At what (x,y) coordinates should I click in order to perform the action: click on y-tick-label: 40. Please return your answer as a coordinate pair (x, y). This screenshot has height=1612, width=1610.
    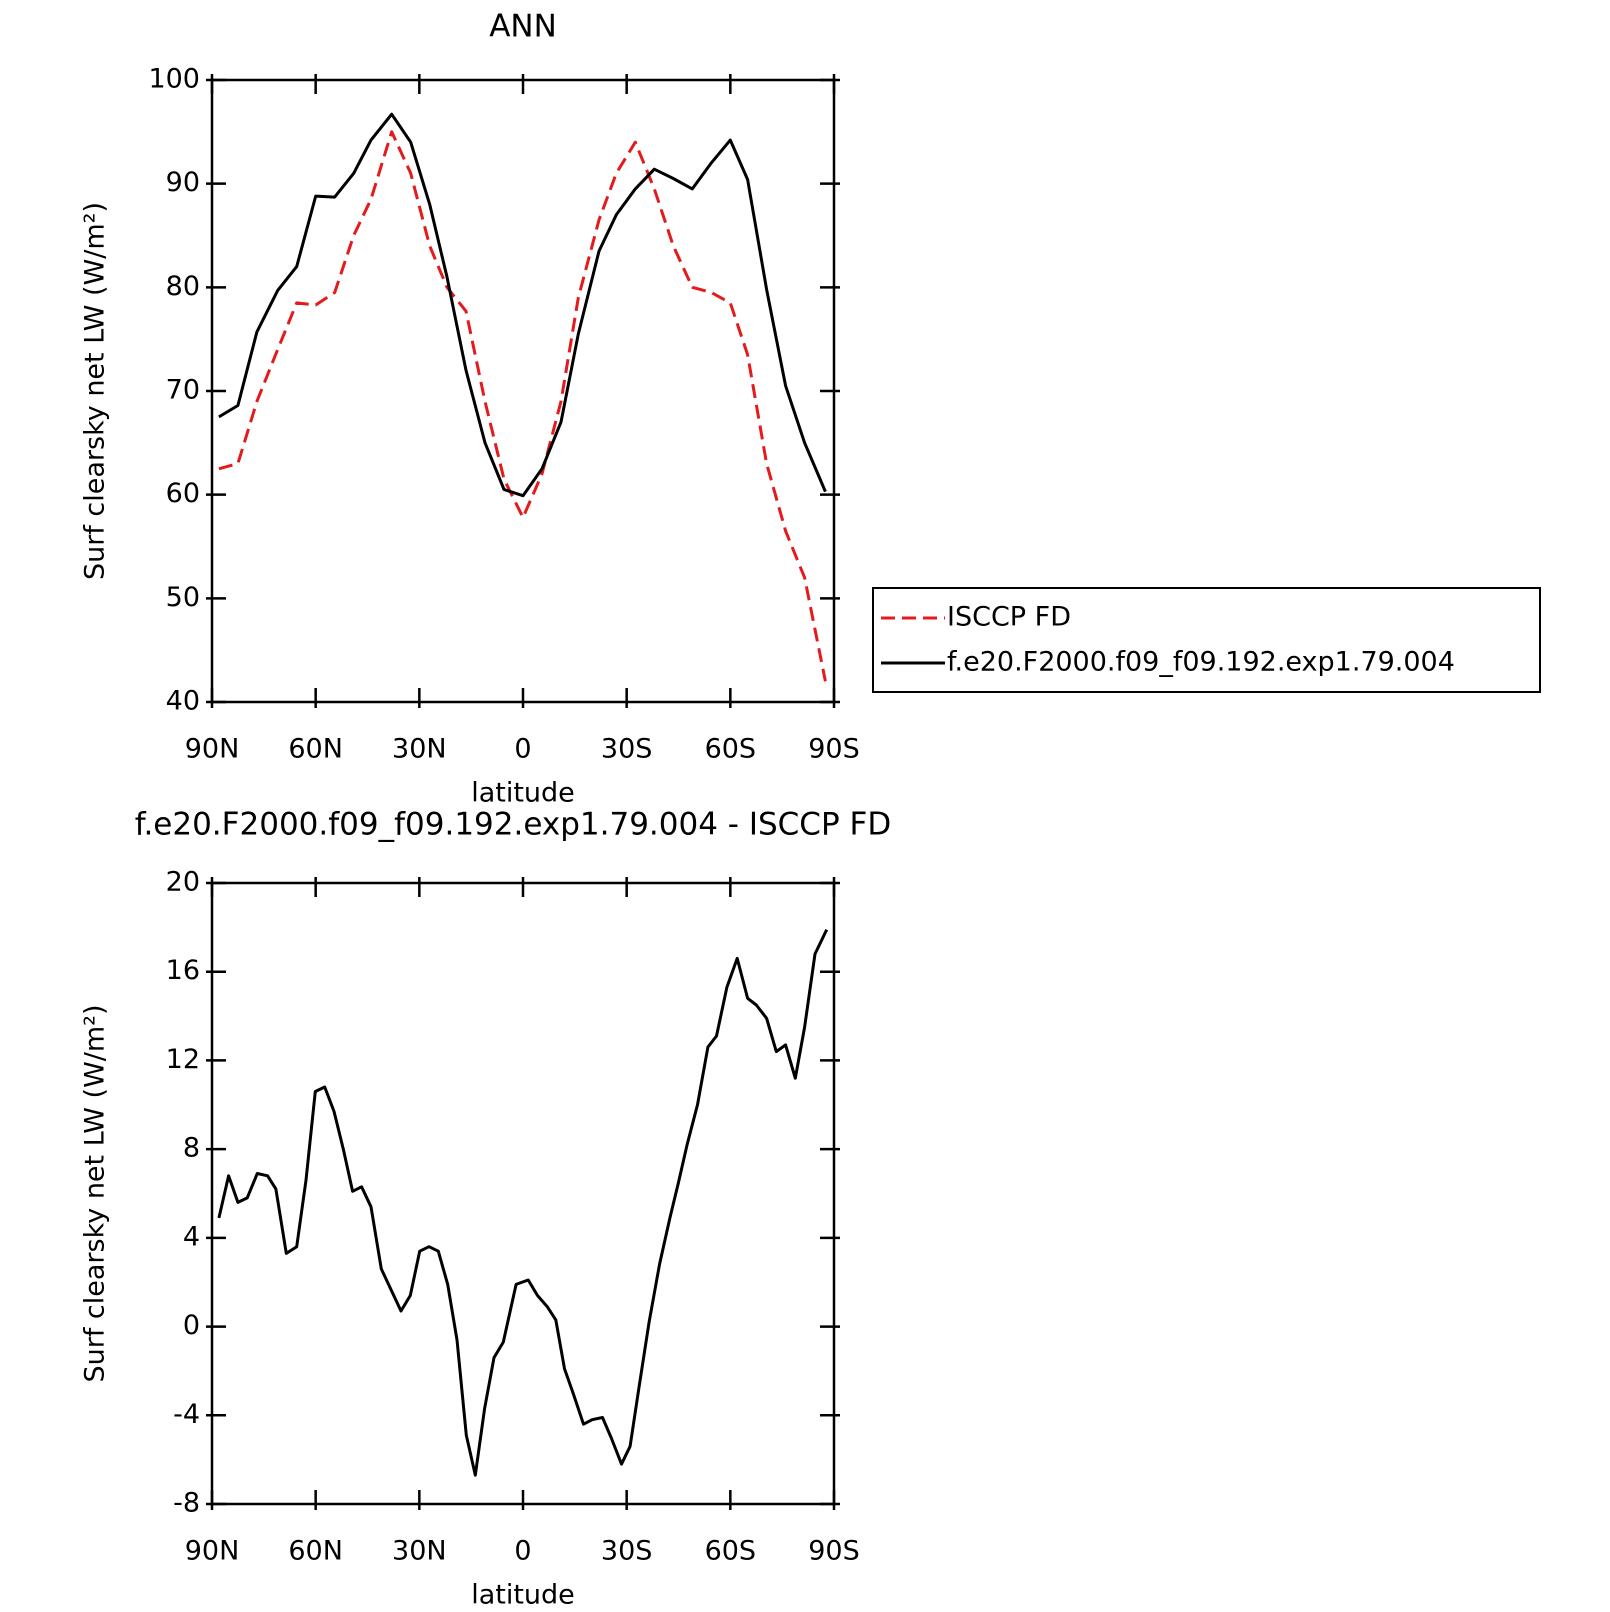
    Looking at the image, I should click on (183, 701).